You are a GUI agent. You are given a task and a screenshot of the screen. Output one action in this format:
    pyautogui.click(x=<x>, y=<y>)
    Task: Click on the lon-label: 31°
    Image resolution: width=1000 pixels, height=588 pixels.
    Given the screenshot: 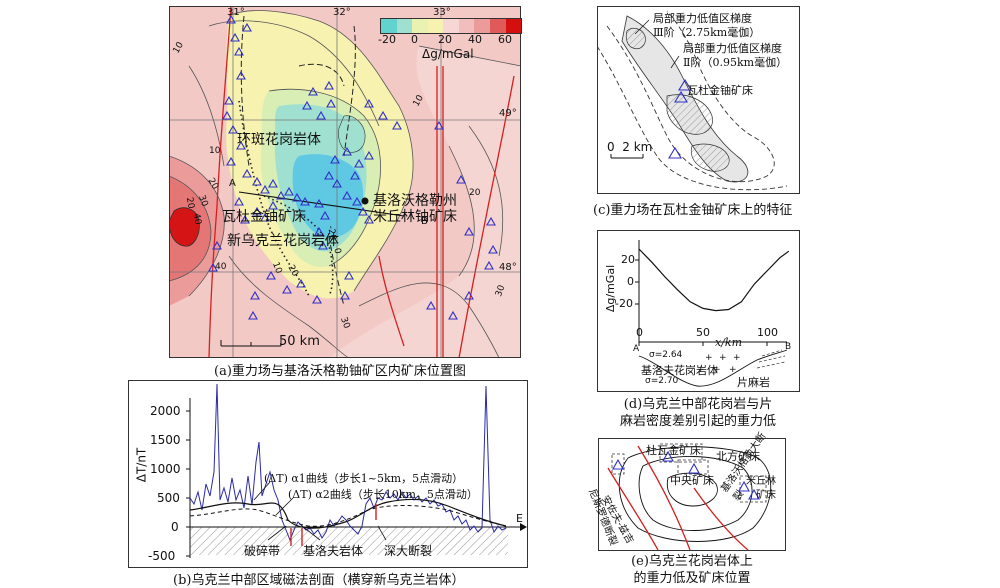 What is the action you would take?
    pyautogui.click(x=236, y=12)
    